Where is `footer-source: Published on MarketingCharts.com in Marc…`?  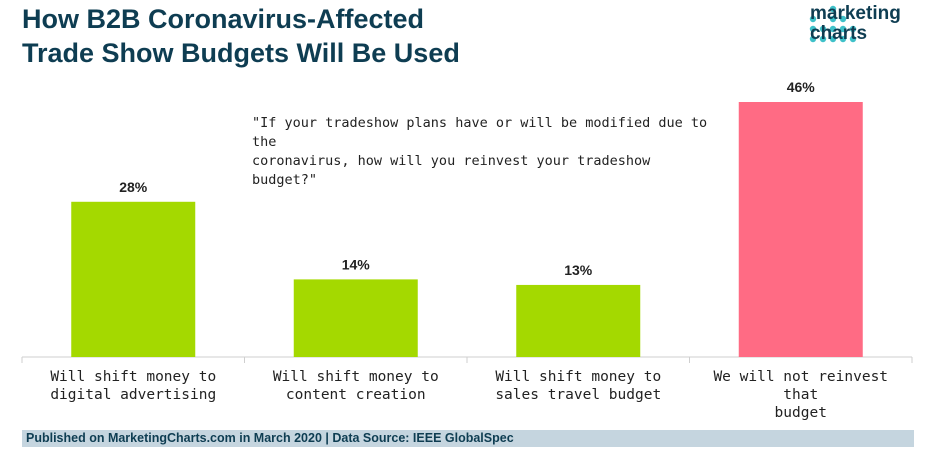 footer-source: Published on MarketingCharts.com in Marc… is located at coordinates (468, 438).